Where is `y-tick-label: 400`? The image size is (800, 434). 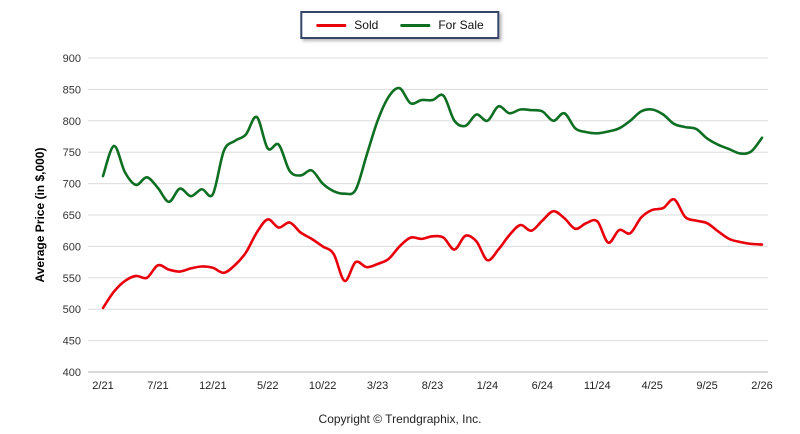
y-tick-label: 400 is located at coordinates (72, 373).